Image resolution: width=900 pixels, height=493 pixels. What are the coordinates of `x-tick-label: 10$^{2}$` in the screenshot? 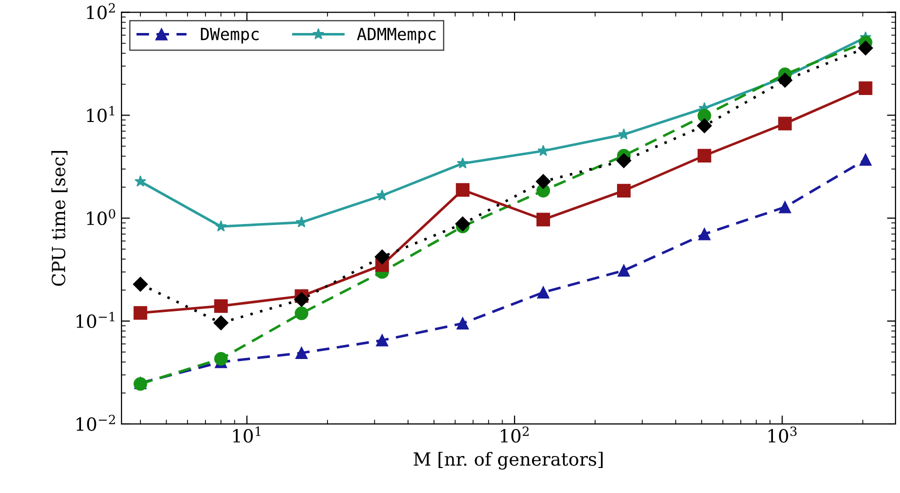 It's located at (514, 434).